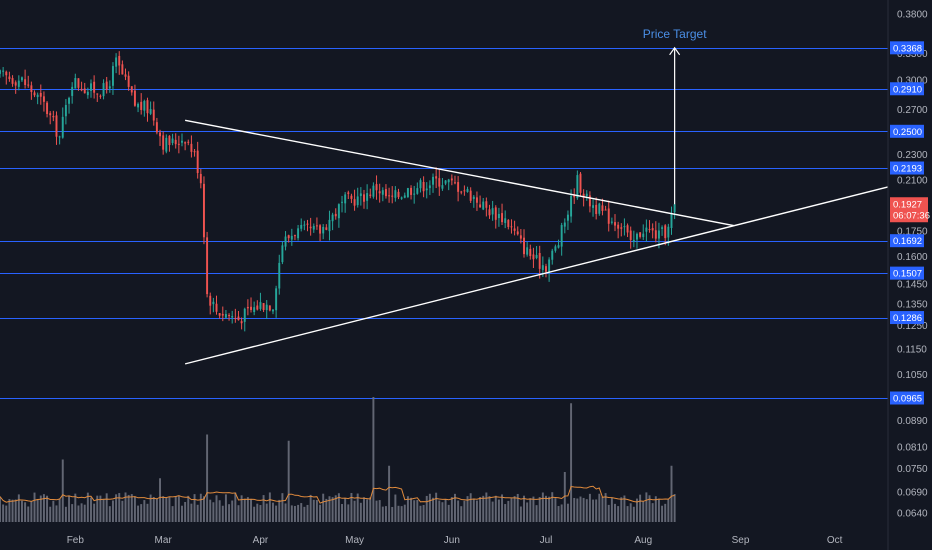 The height and width of the screenshot is (550, 932). What do you see at coordinates (907, 169) in the screenshot?
I see `level-badge-label: 0.2193` at bounding box center [907, 169].